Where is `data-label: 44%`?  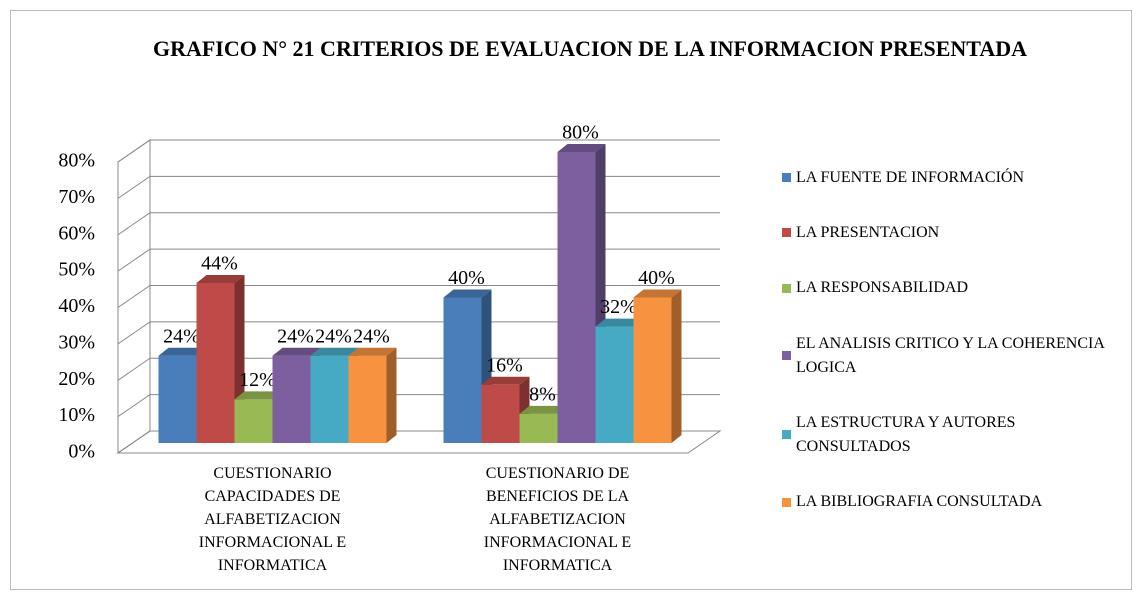
data-label: 44% is located at coordinates (219, 264).